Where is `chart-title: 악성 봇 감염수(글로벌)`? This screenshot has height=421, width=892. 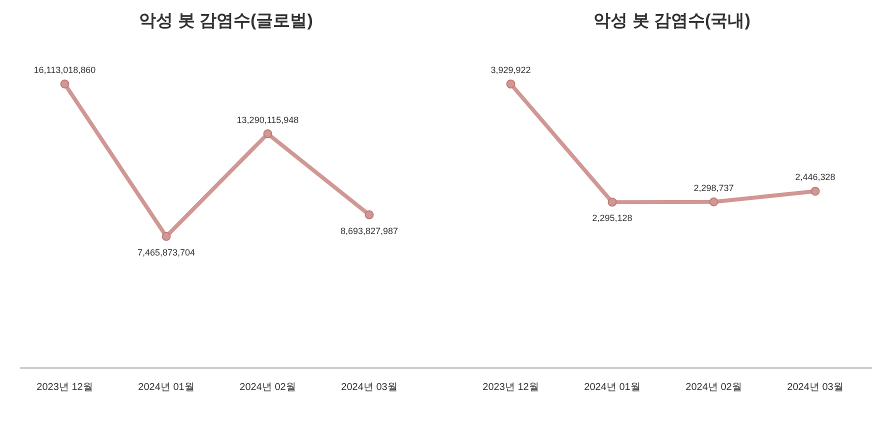
chart-title: 악성 봇 감염수(글로벌) is located at coordinates (226, 20).